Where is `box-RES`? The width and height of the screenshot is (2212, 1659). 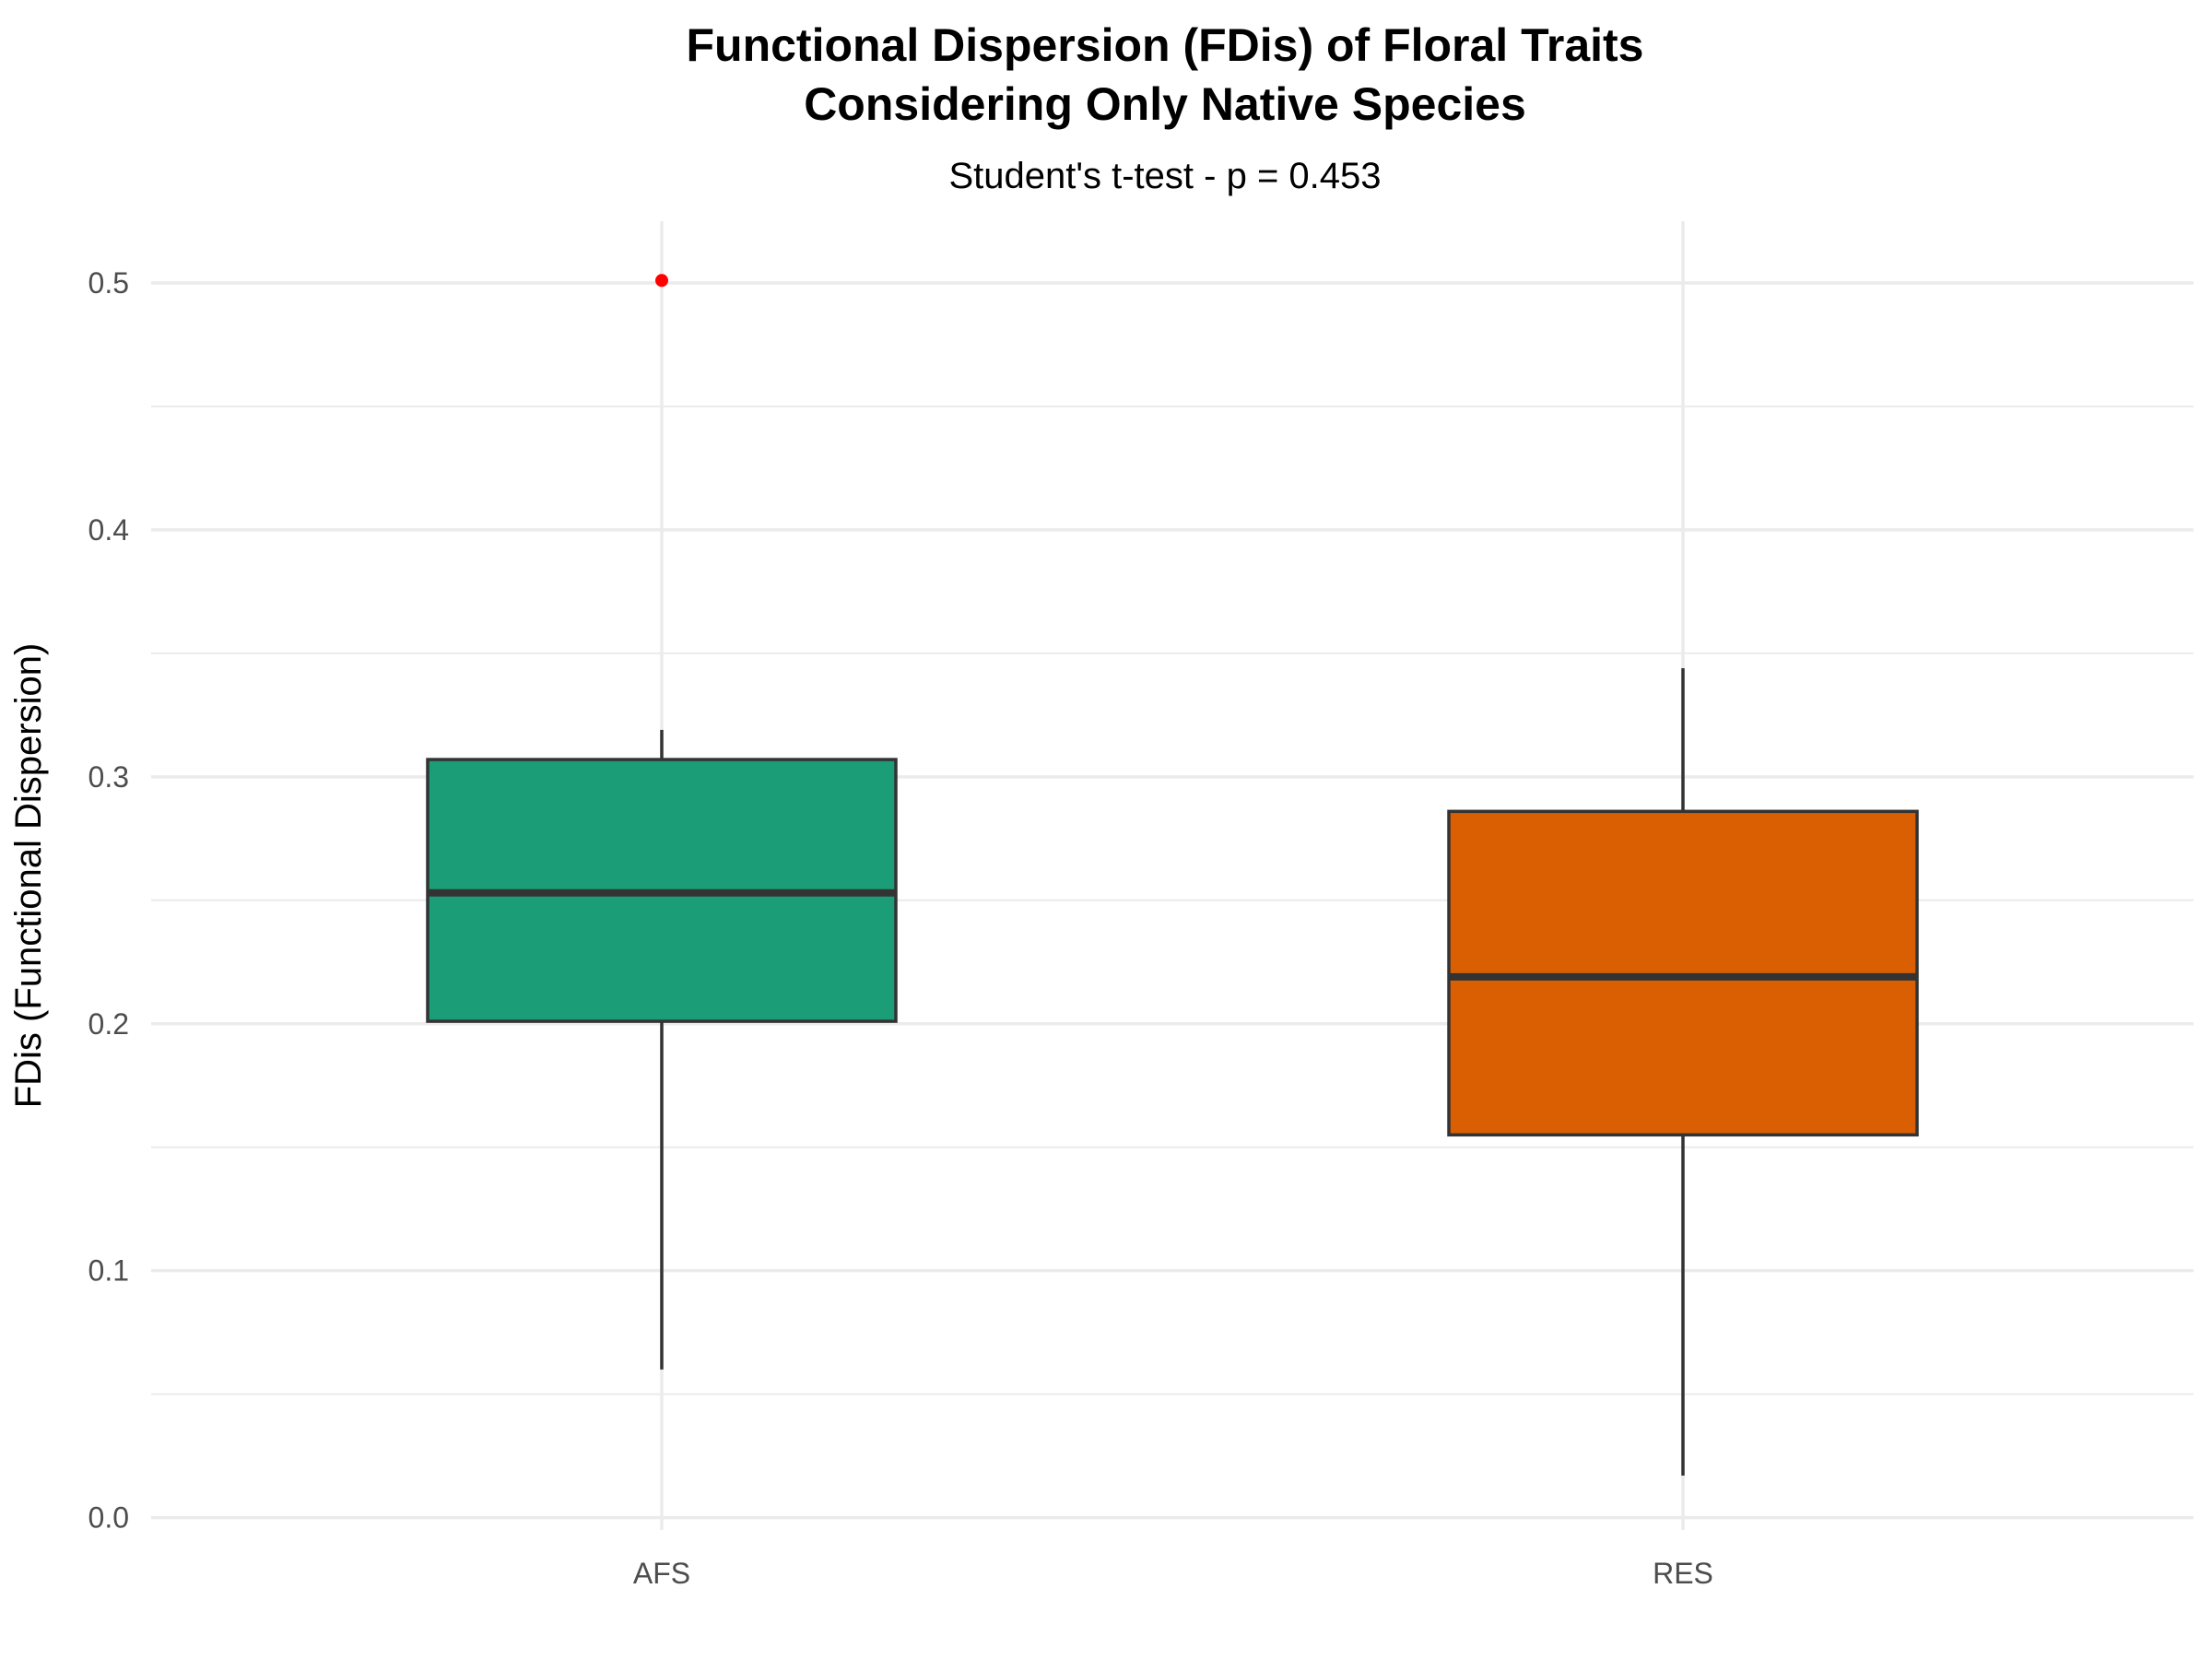
box-RES is located at coordinates (1683, 1072).